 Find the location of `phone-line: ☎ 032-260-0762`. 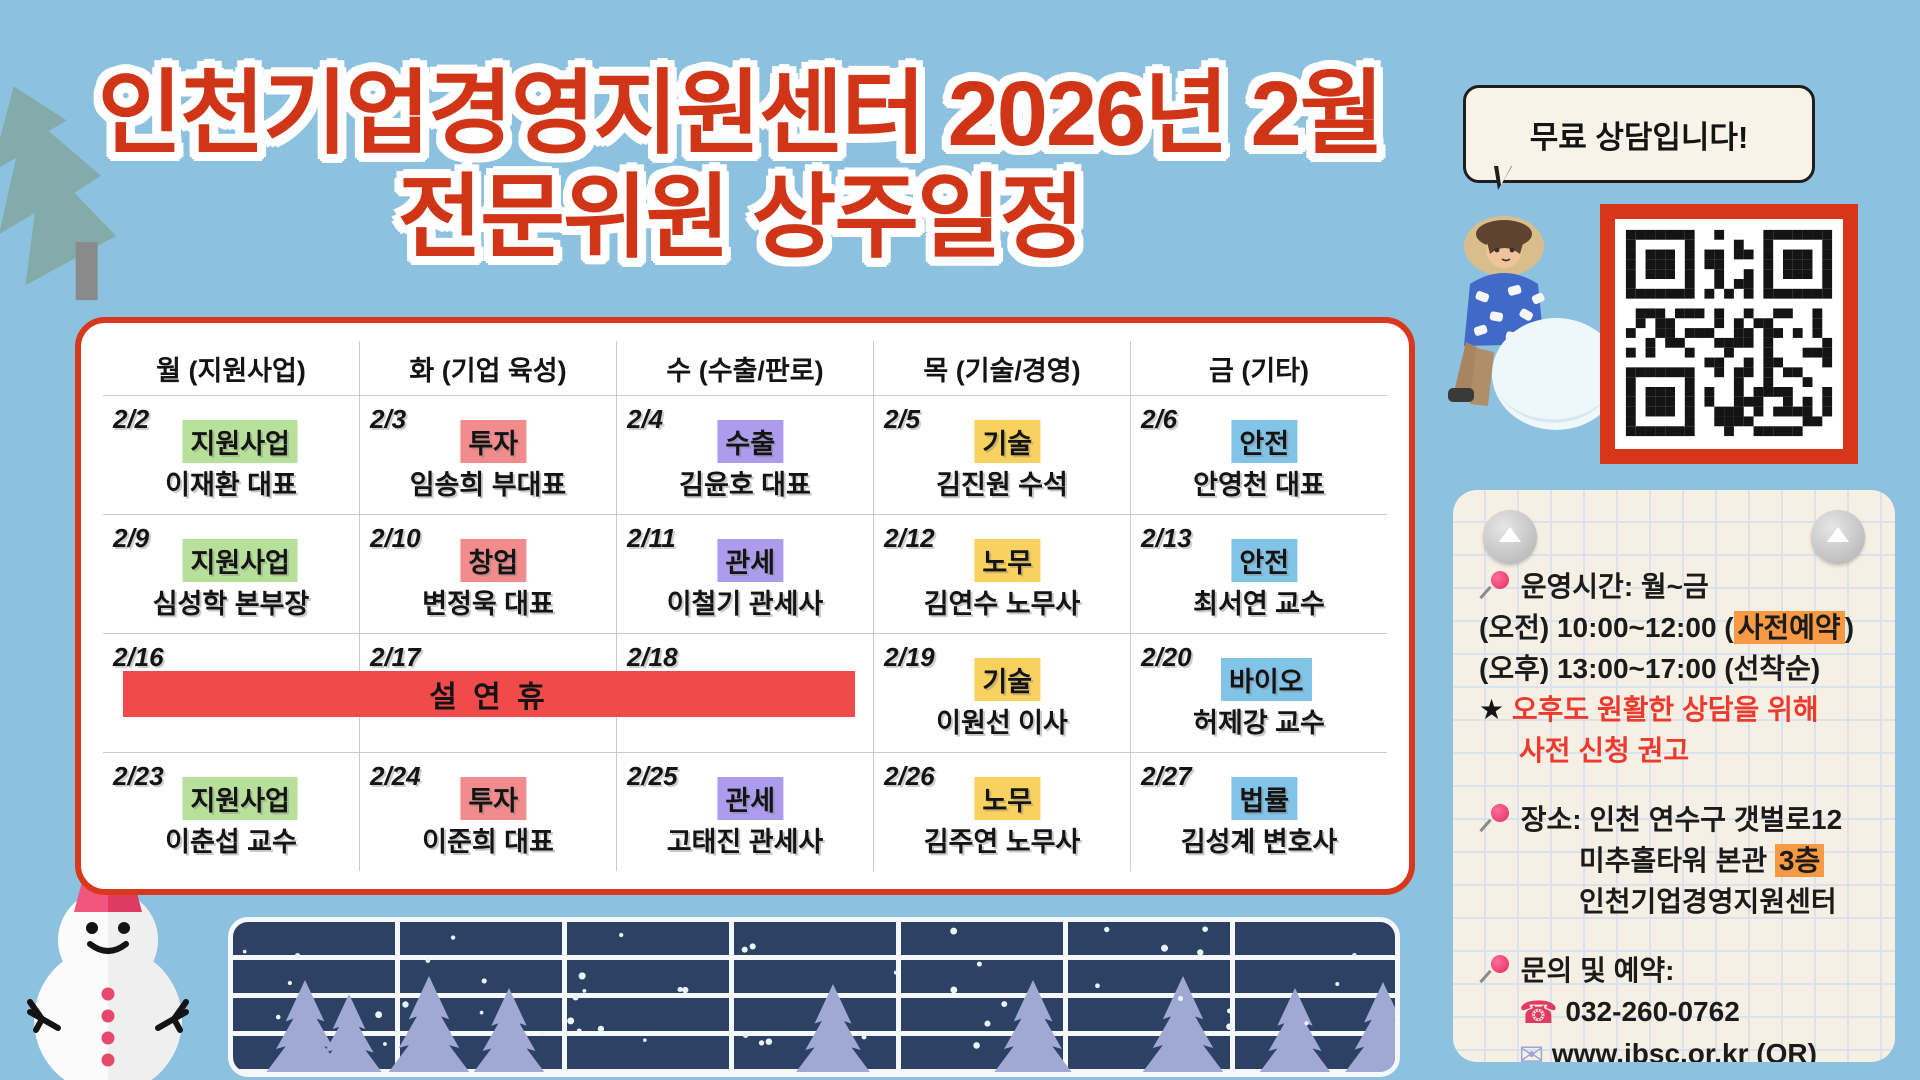

phone-line: ☎ 032-260-0762 is located at coordinates (1629, 1012).